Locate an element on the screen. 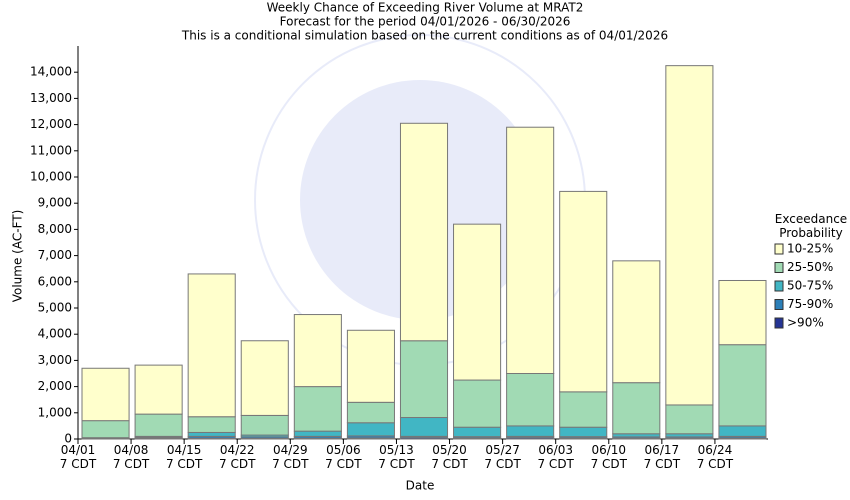  x-tick-label: 06/24 7 CDT is located at coordinates (715, 457).